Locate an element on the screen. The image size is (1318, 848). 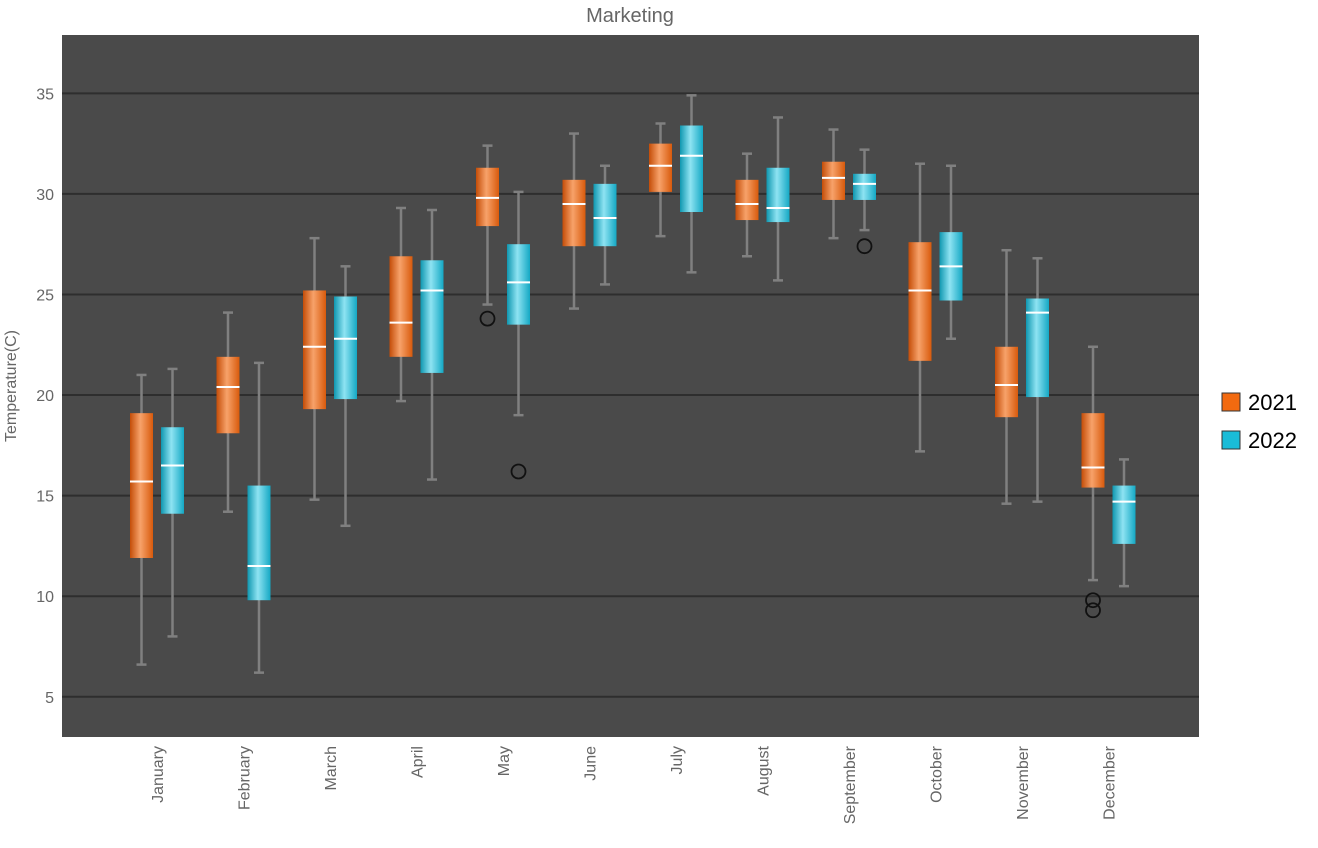
box-2021-may is located at coordinates (487, 235).